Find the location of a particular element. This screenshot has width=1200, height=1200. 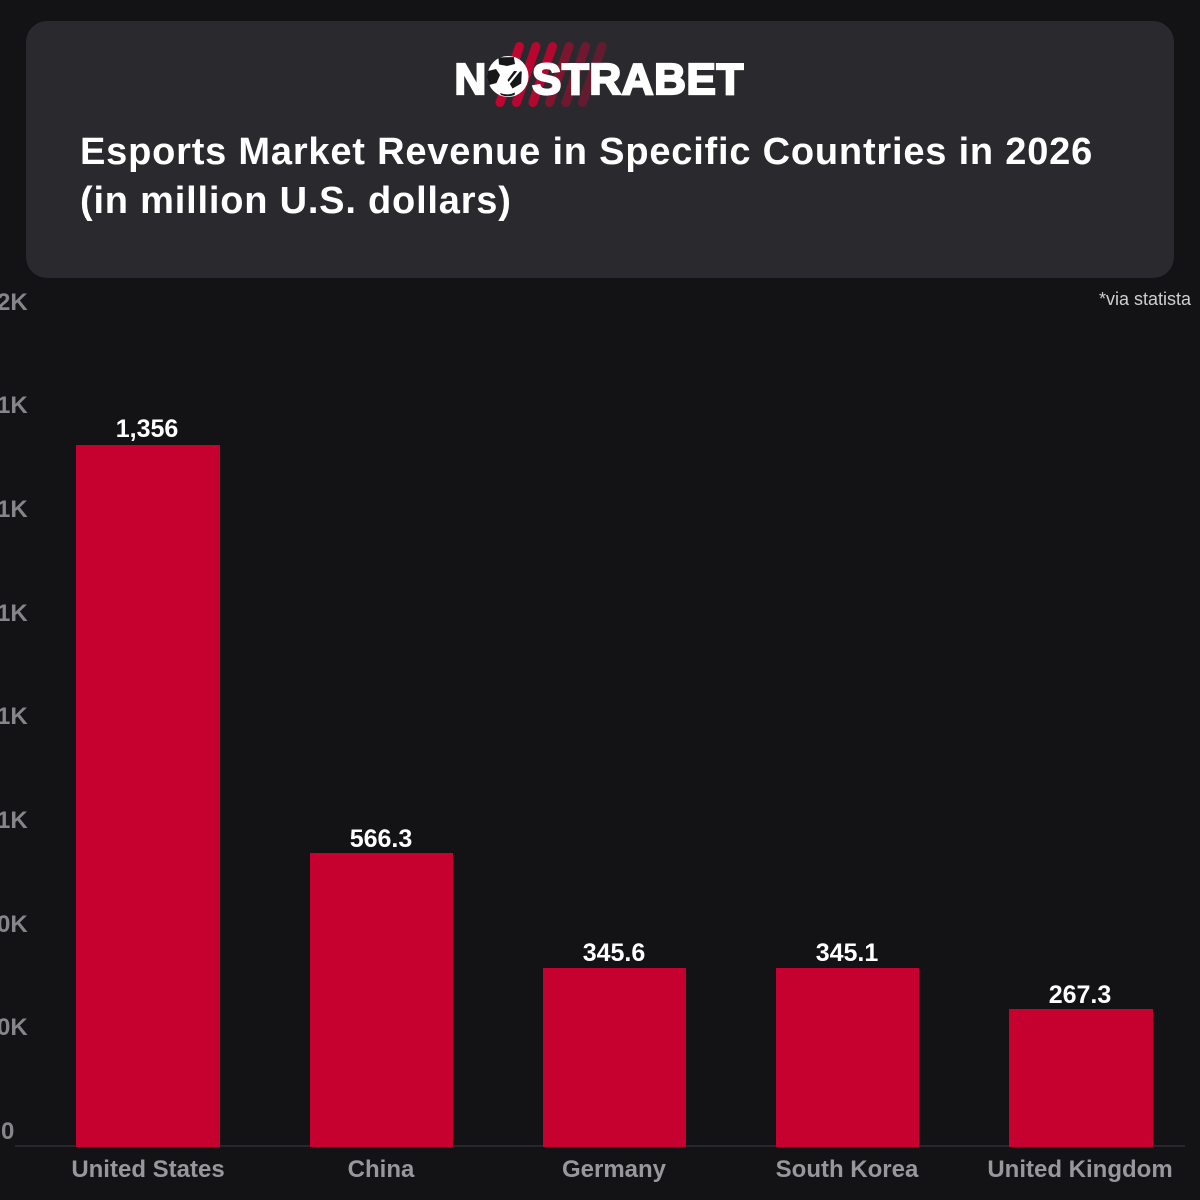

svg-text: STRABET is located at coordinates (638, 79).